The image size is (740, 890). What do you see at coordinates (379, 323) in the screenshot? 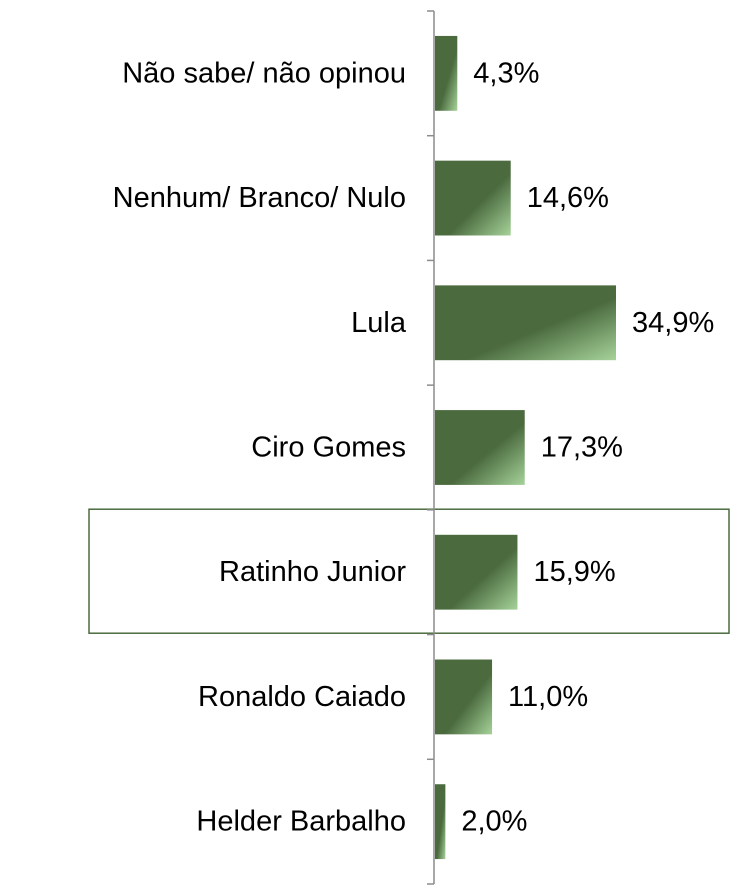
I see `category-label: Lula` at bounding box center [379, 323].